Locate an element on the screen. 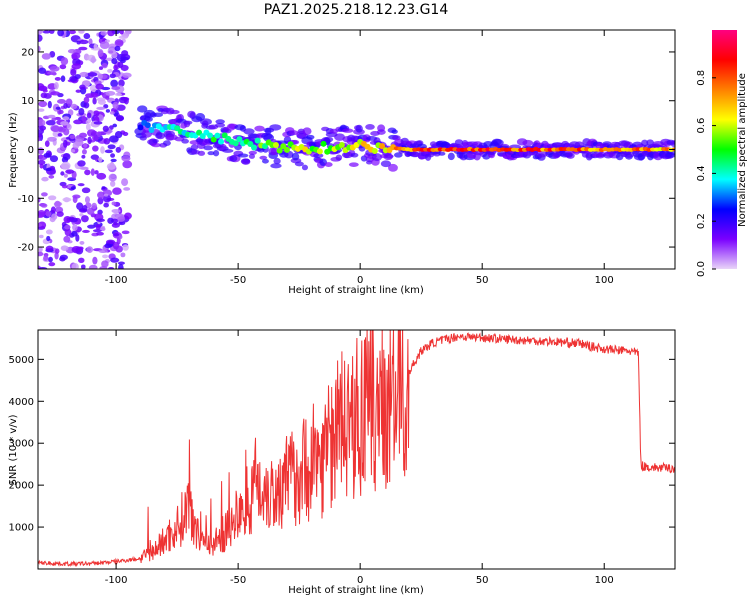 The width and height of the screenshot is (750, 600). spectrogram-x-tick-label: 50 is located at coordinates (482, 280).